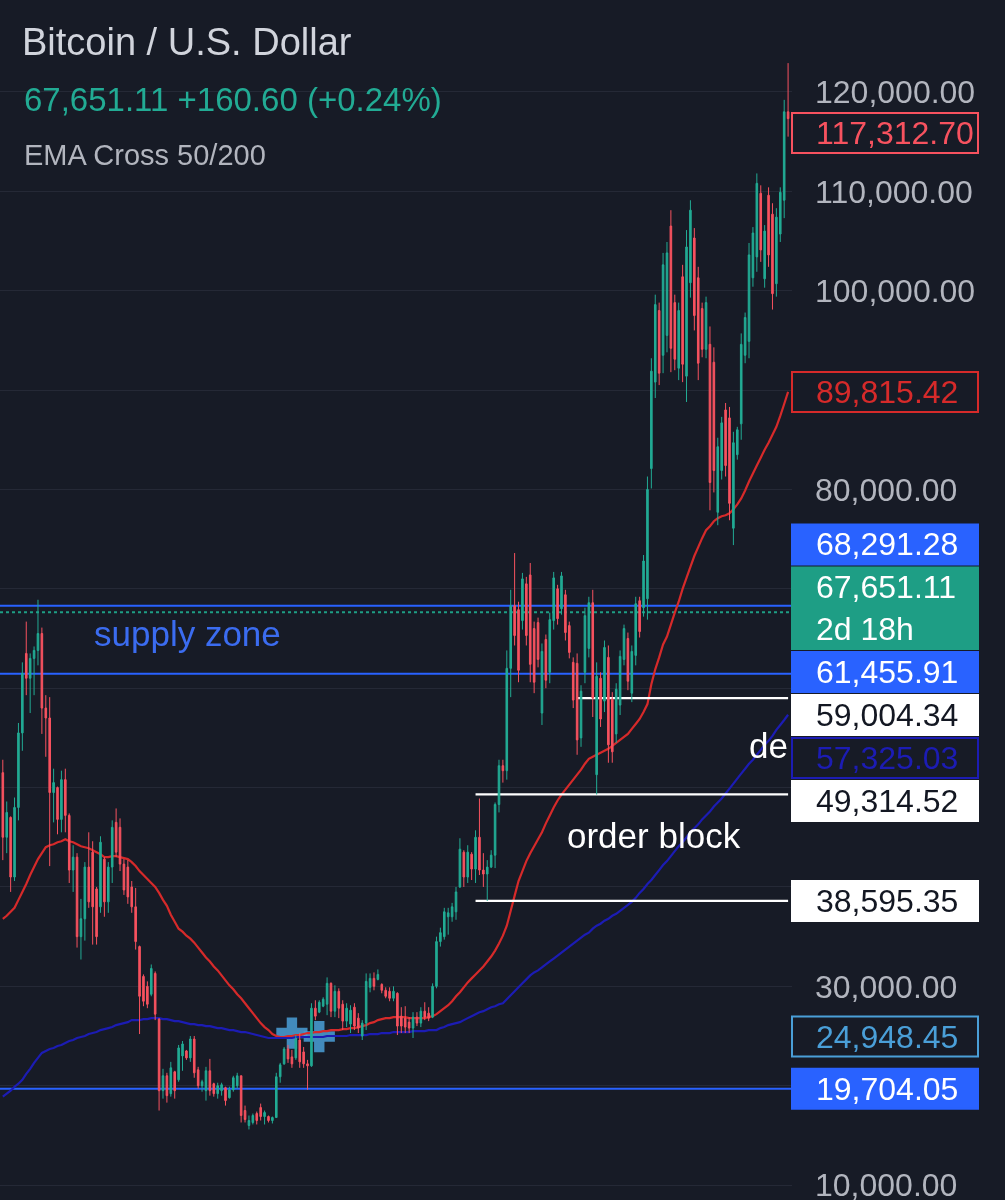 Image resolution: width=1005 pixels, height=1200 pixels. Describe the element at coordinates (887, 544) in the screenshot. I see `ref-line-label: 68,291.28` at that location.